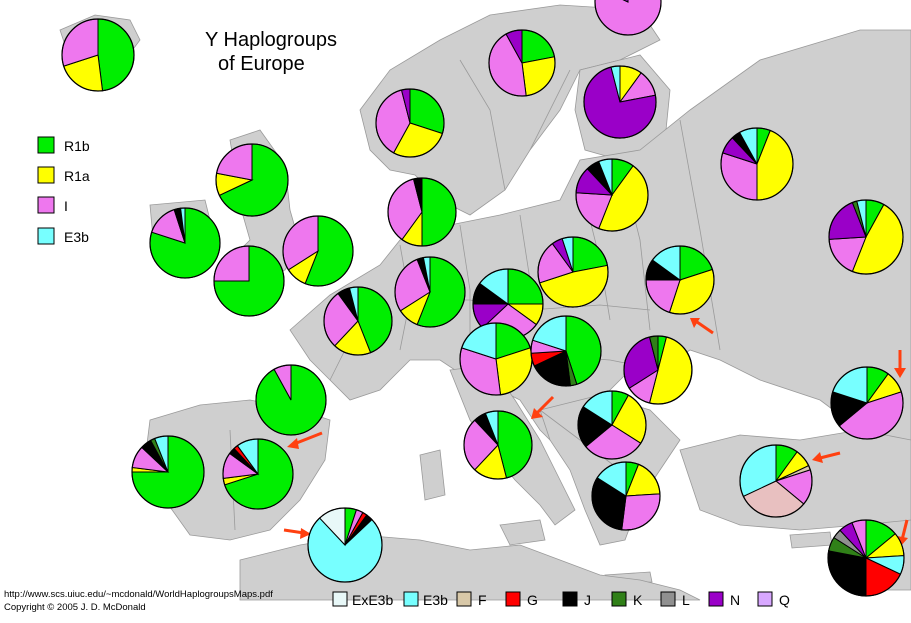 The image size is (911, 623). What do you see at coordinates (765, 599) in the screenshot?
I see `legend-swatch-q` at bounding box center [765, 599].